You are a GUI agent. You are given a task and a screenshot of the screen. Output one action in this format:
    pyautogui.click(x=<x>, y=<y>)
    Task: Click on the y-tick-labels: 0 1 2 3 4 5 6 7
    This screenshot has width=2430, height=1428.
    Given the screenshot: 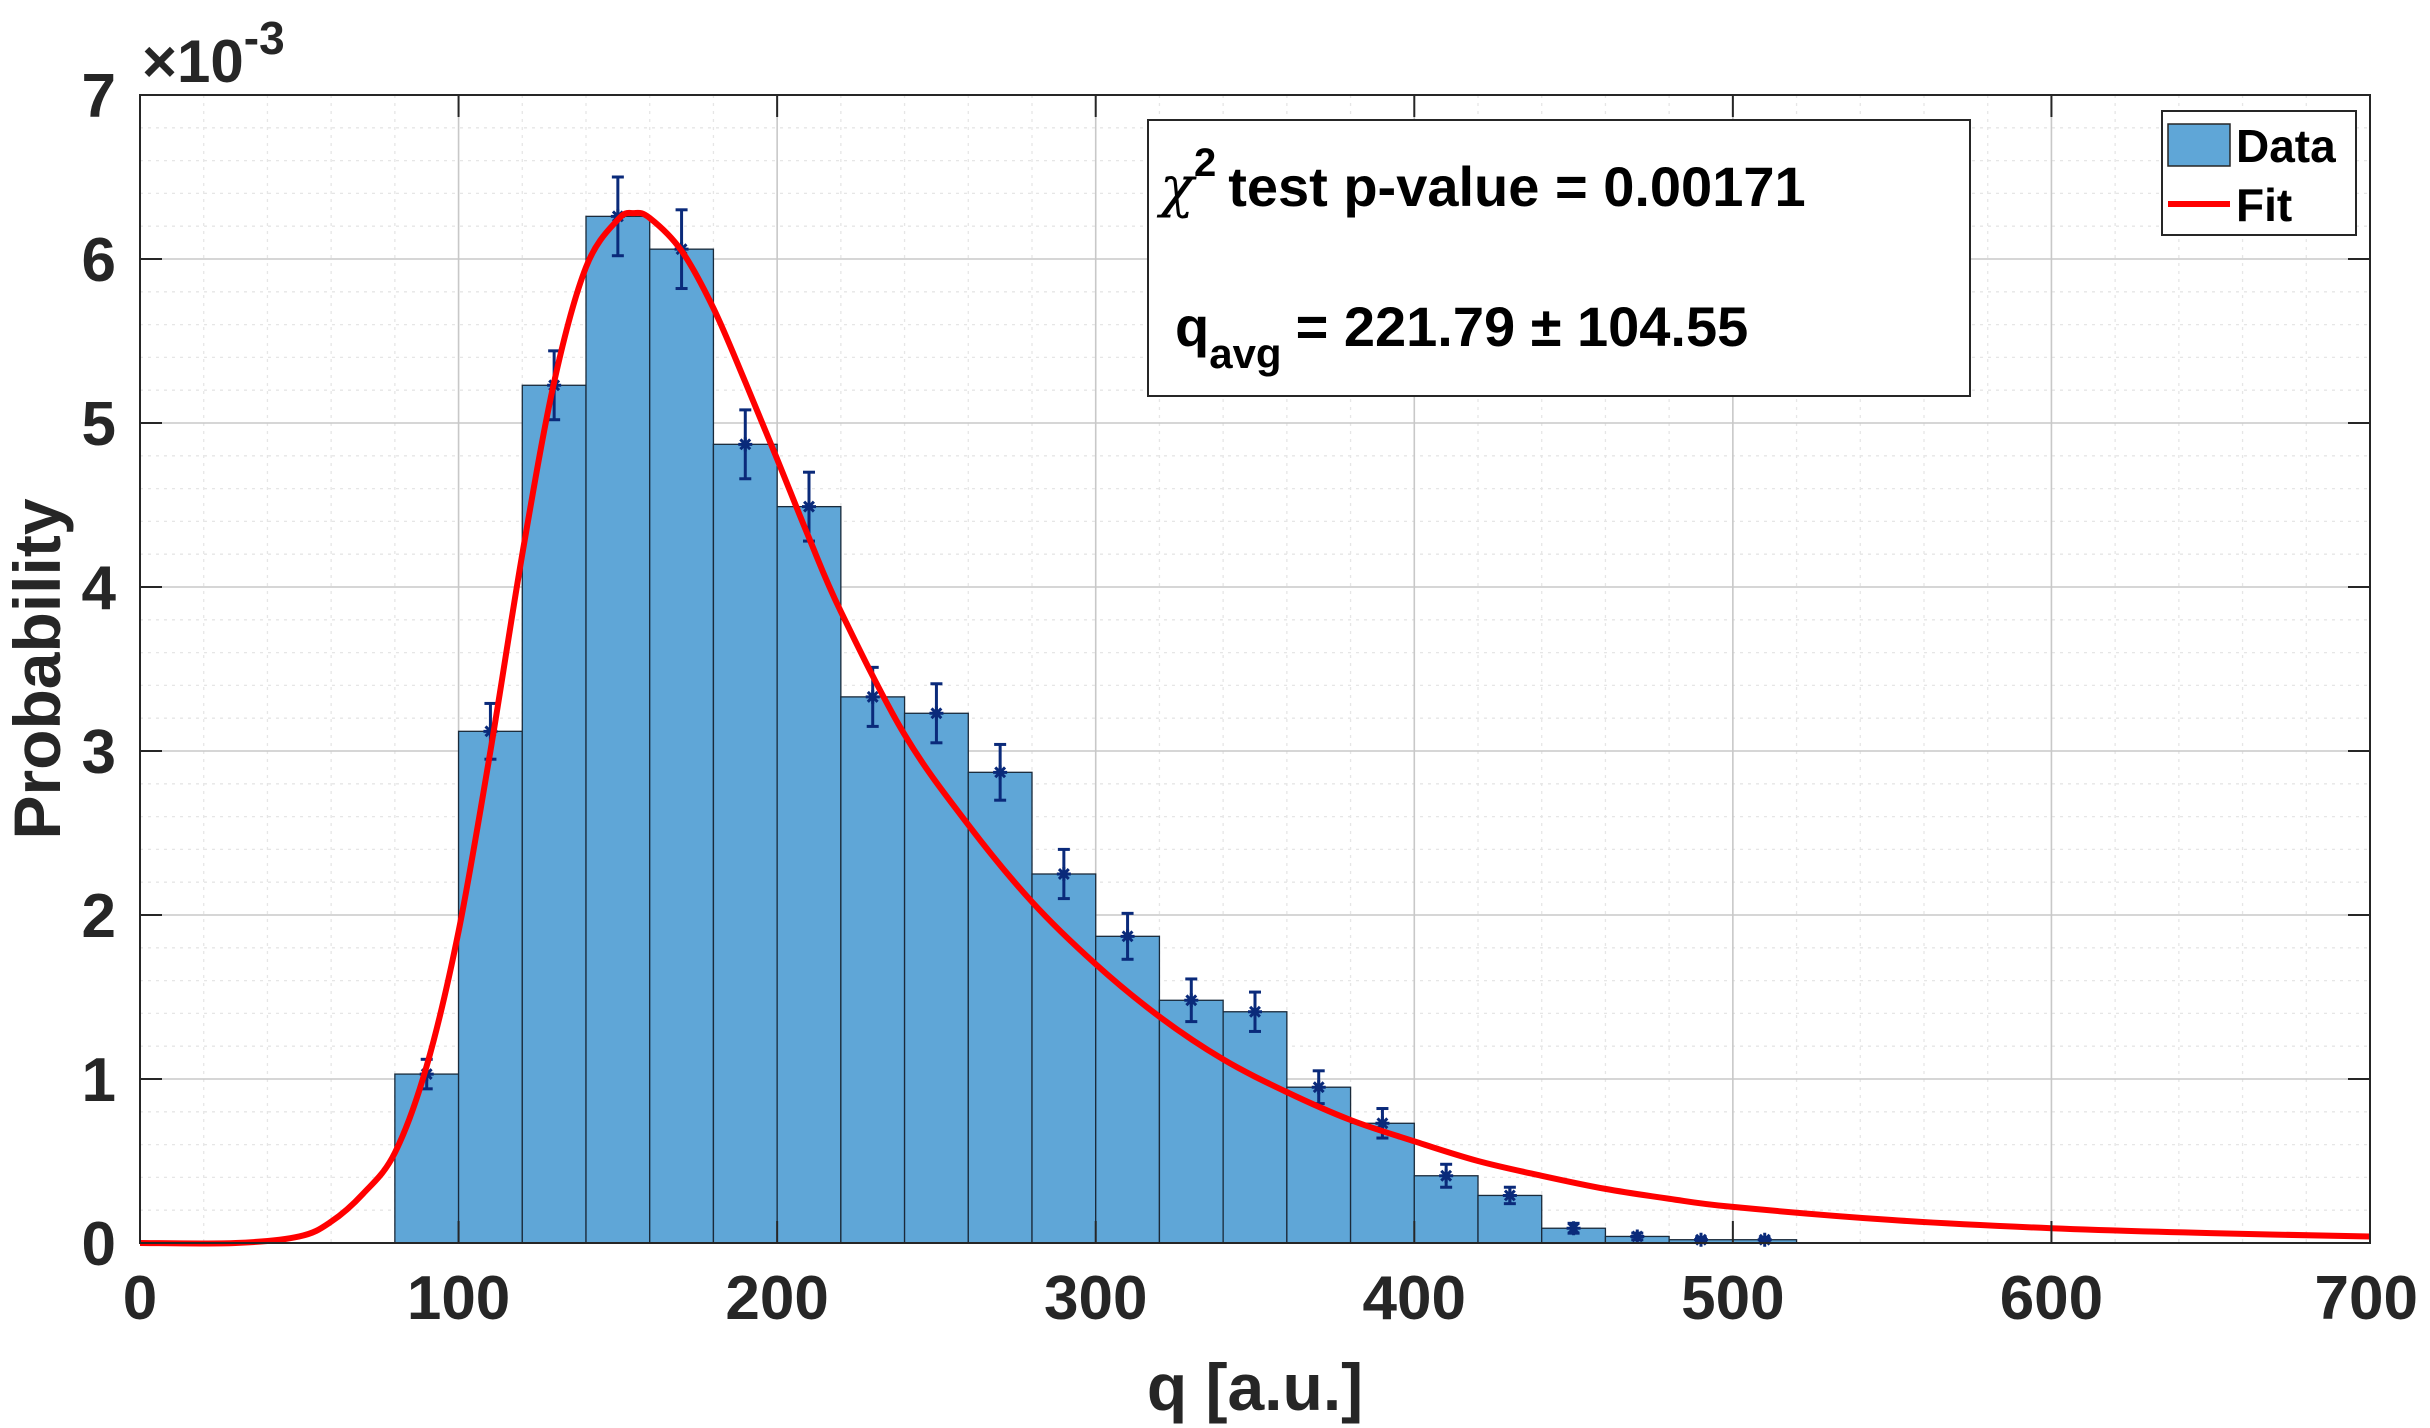 What is the action you would take?
    pyautogui.click(x=99, y=670)
    